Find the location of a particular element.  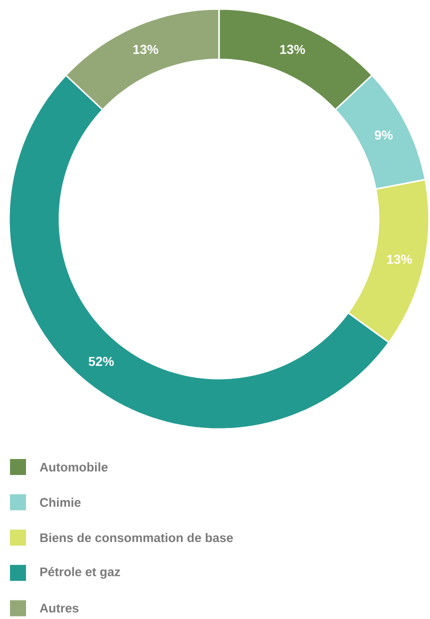

legend-label: Automobile is located at coordinates (74, 467).